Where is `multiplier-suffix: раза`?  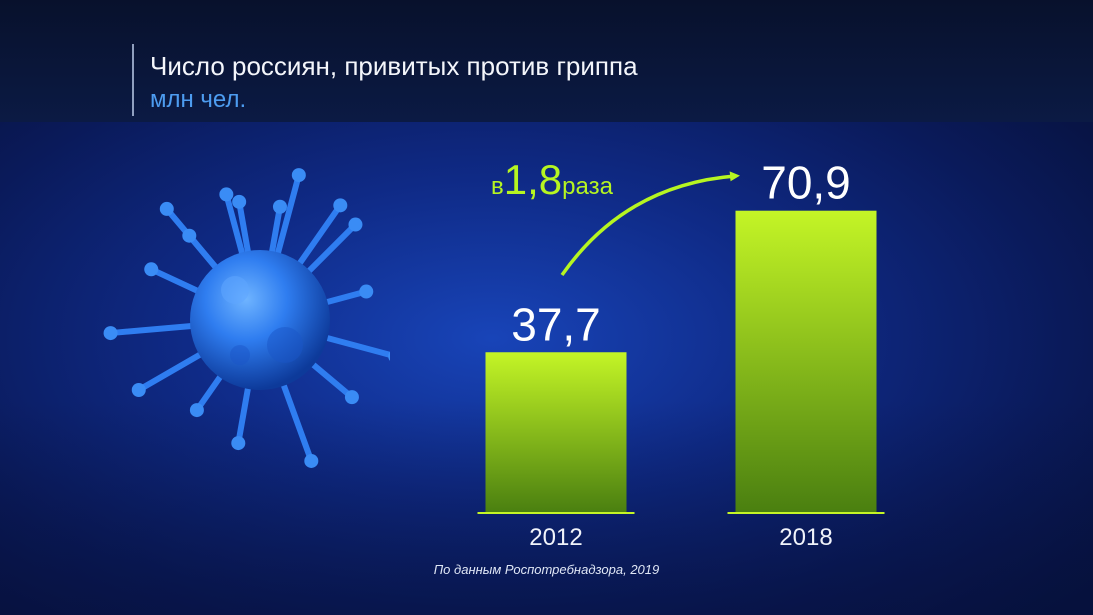 multiplier-suffix: раза is located at coordinates (587, 186).